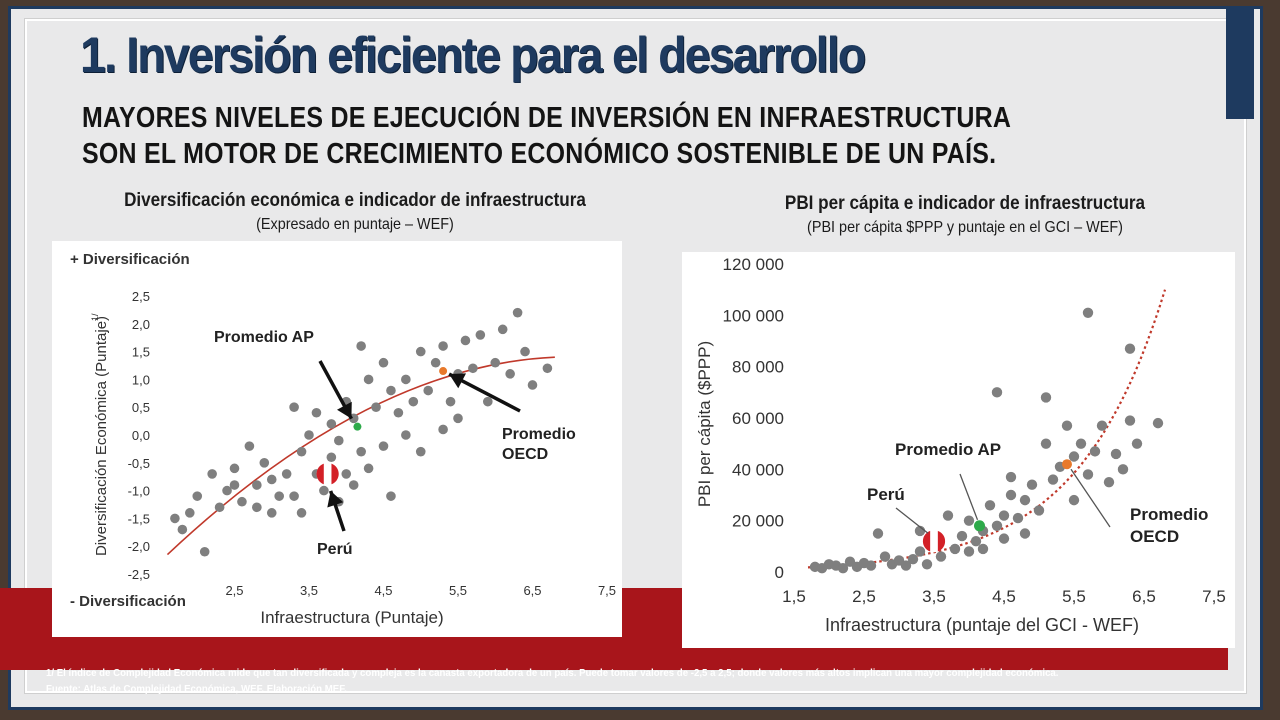  What do you see at coordinates (1004, 596) in the screenshot?
I see `chart2-x-tick: 4,5` at bounding box center [1004, 596].